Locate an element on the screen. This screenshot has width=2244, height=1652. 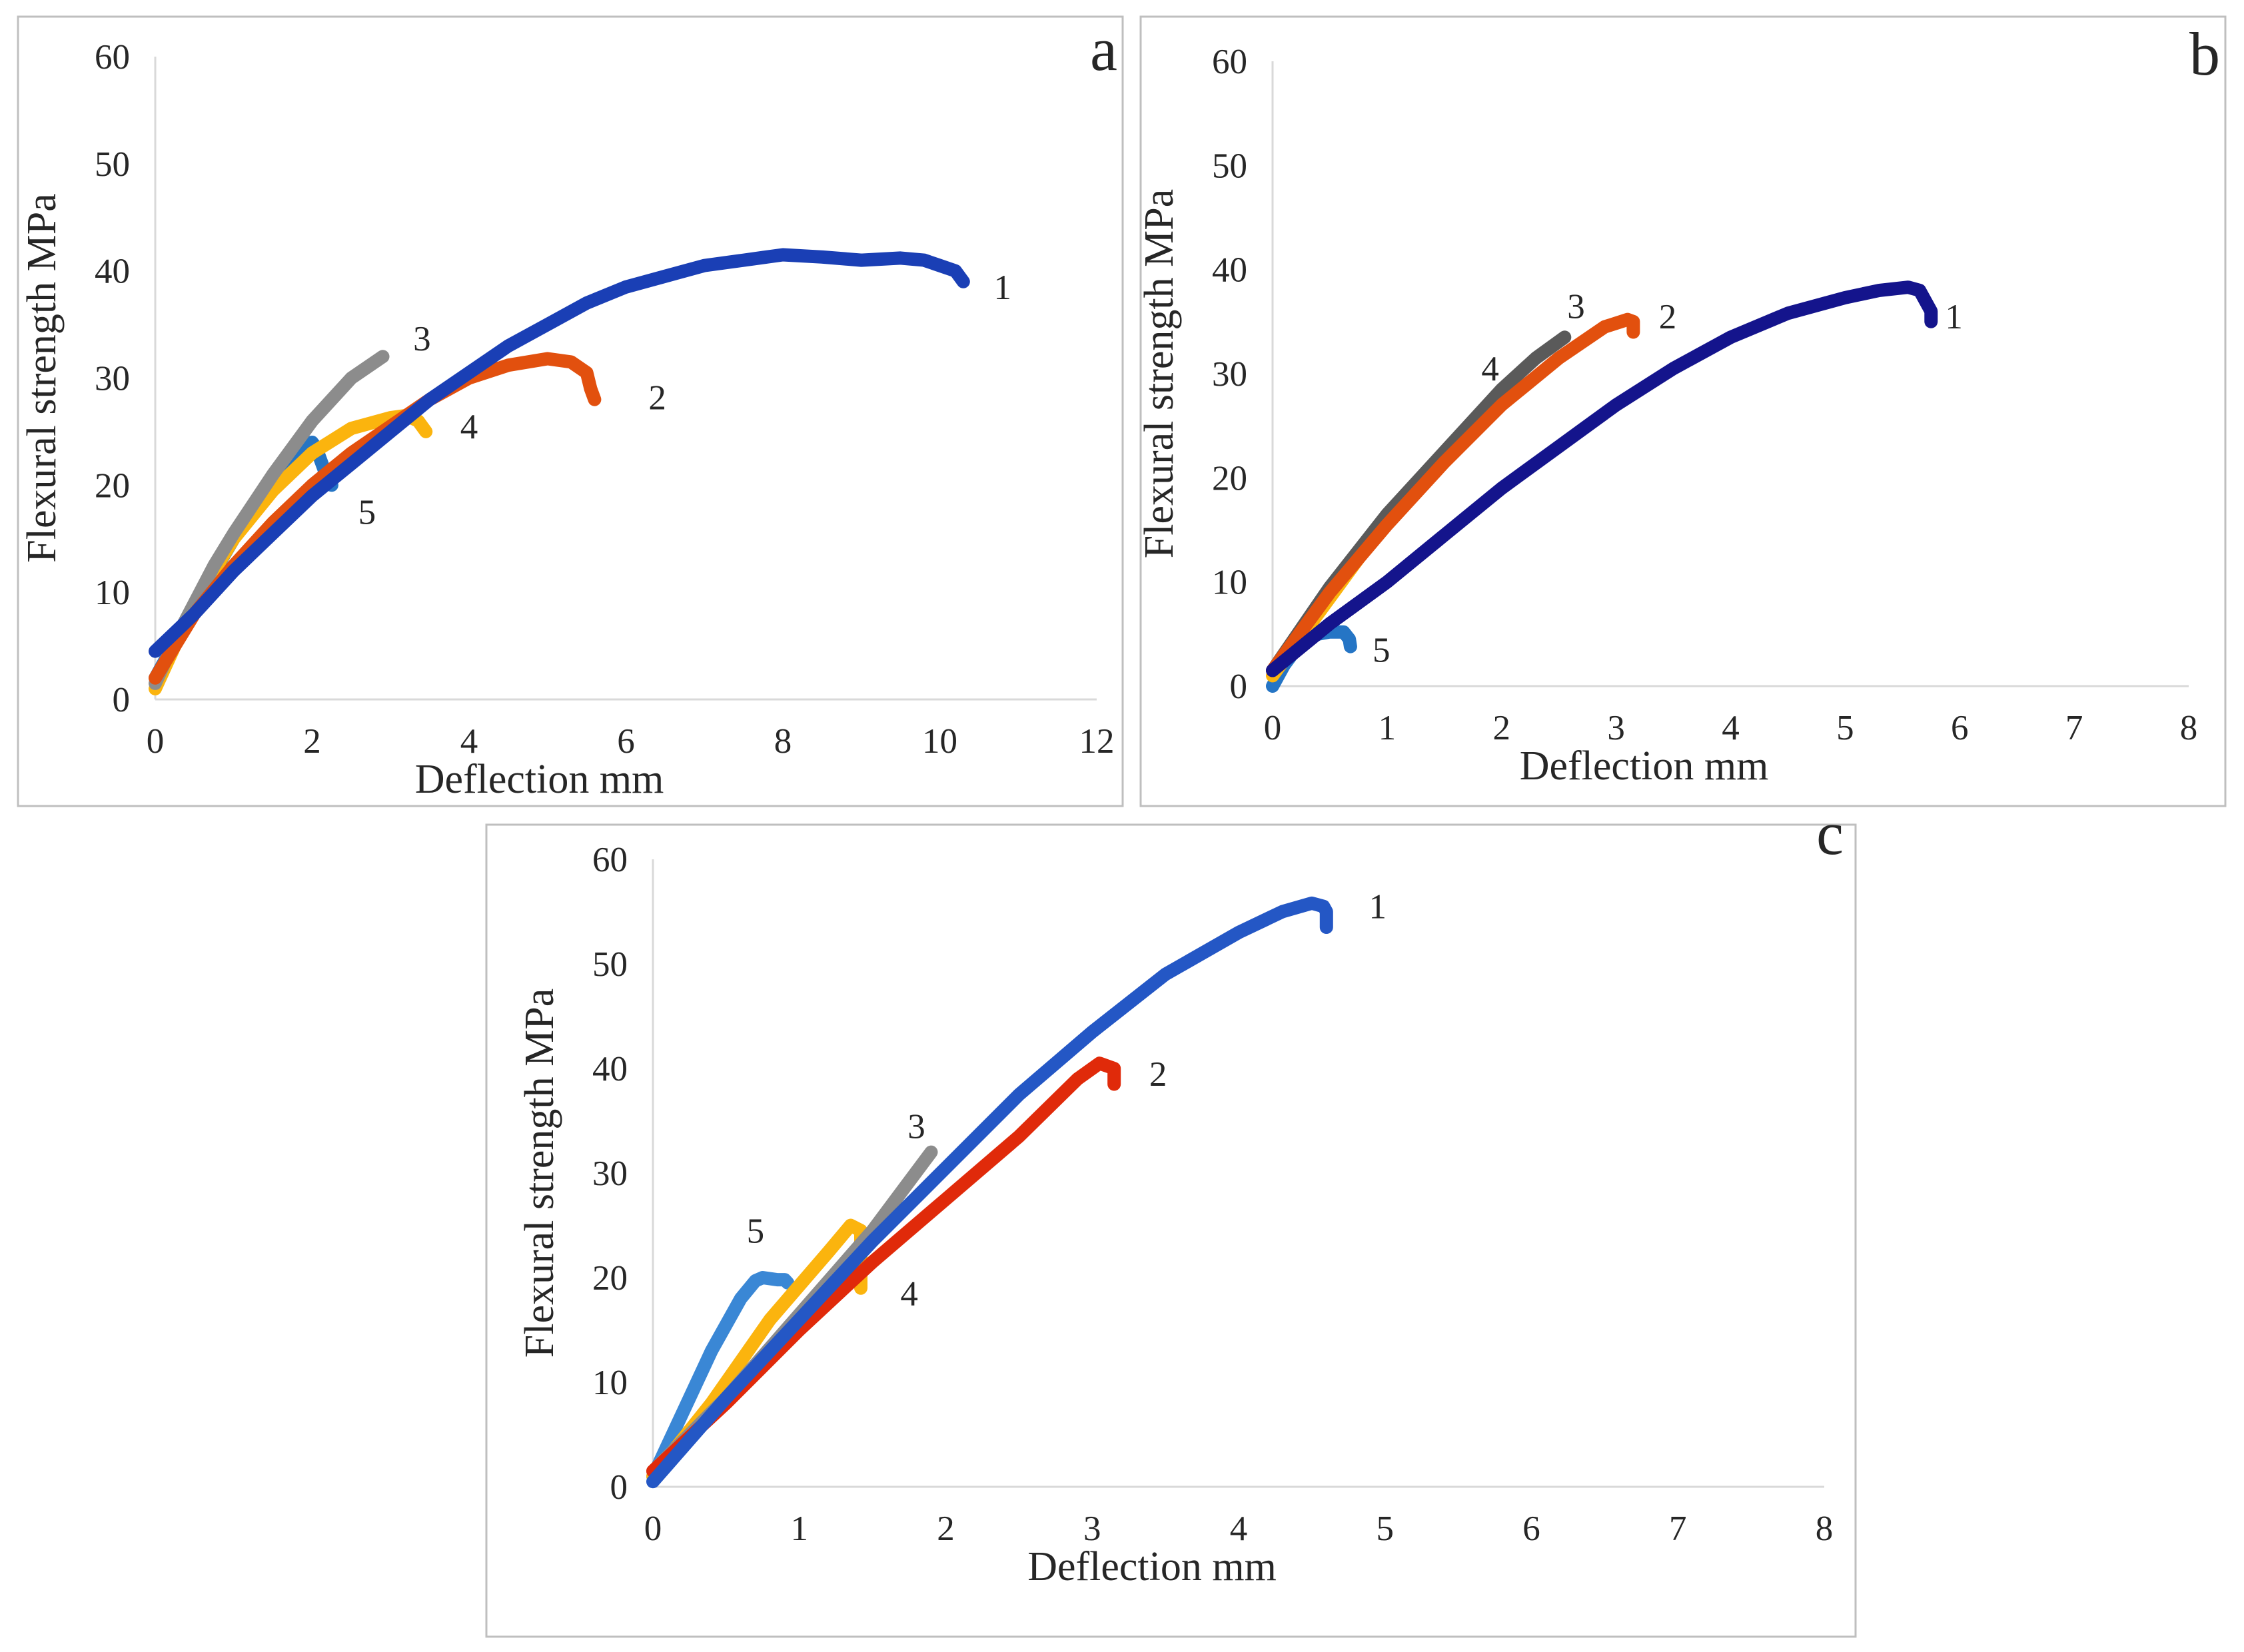
panel-letter: b is located at coordinates (2204, 54).